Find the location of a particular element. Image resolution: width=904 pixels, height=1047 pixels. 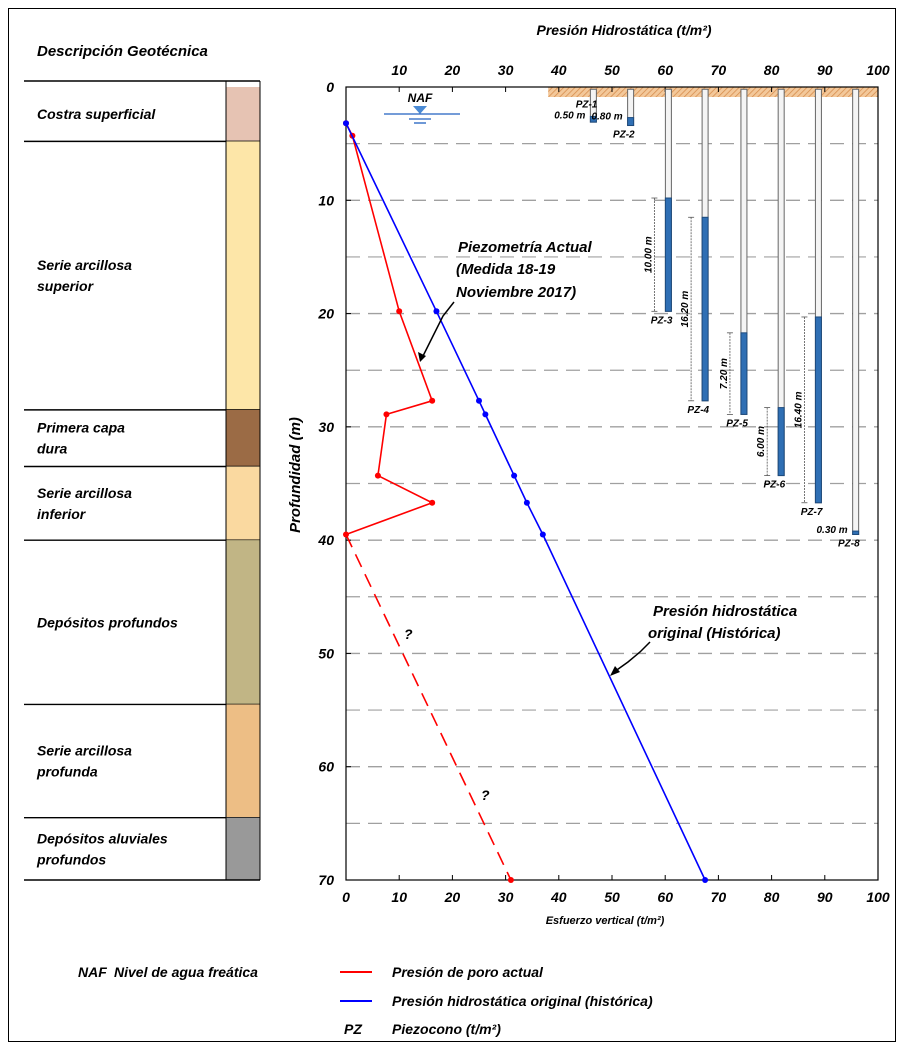

hidro-annotation-line-2: original (Histórica) is located at coordinates (714, 633).